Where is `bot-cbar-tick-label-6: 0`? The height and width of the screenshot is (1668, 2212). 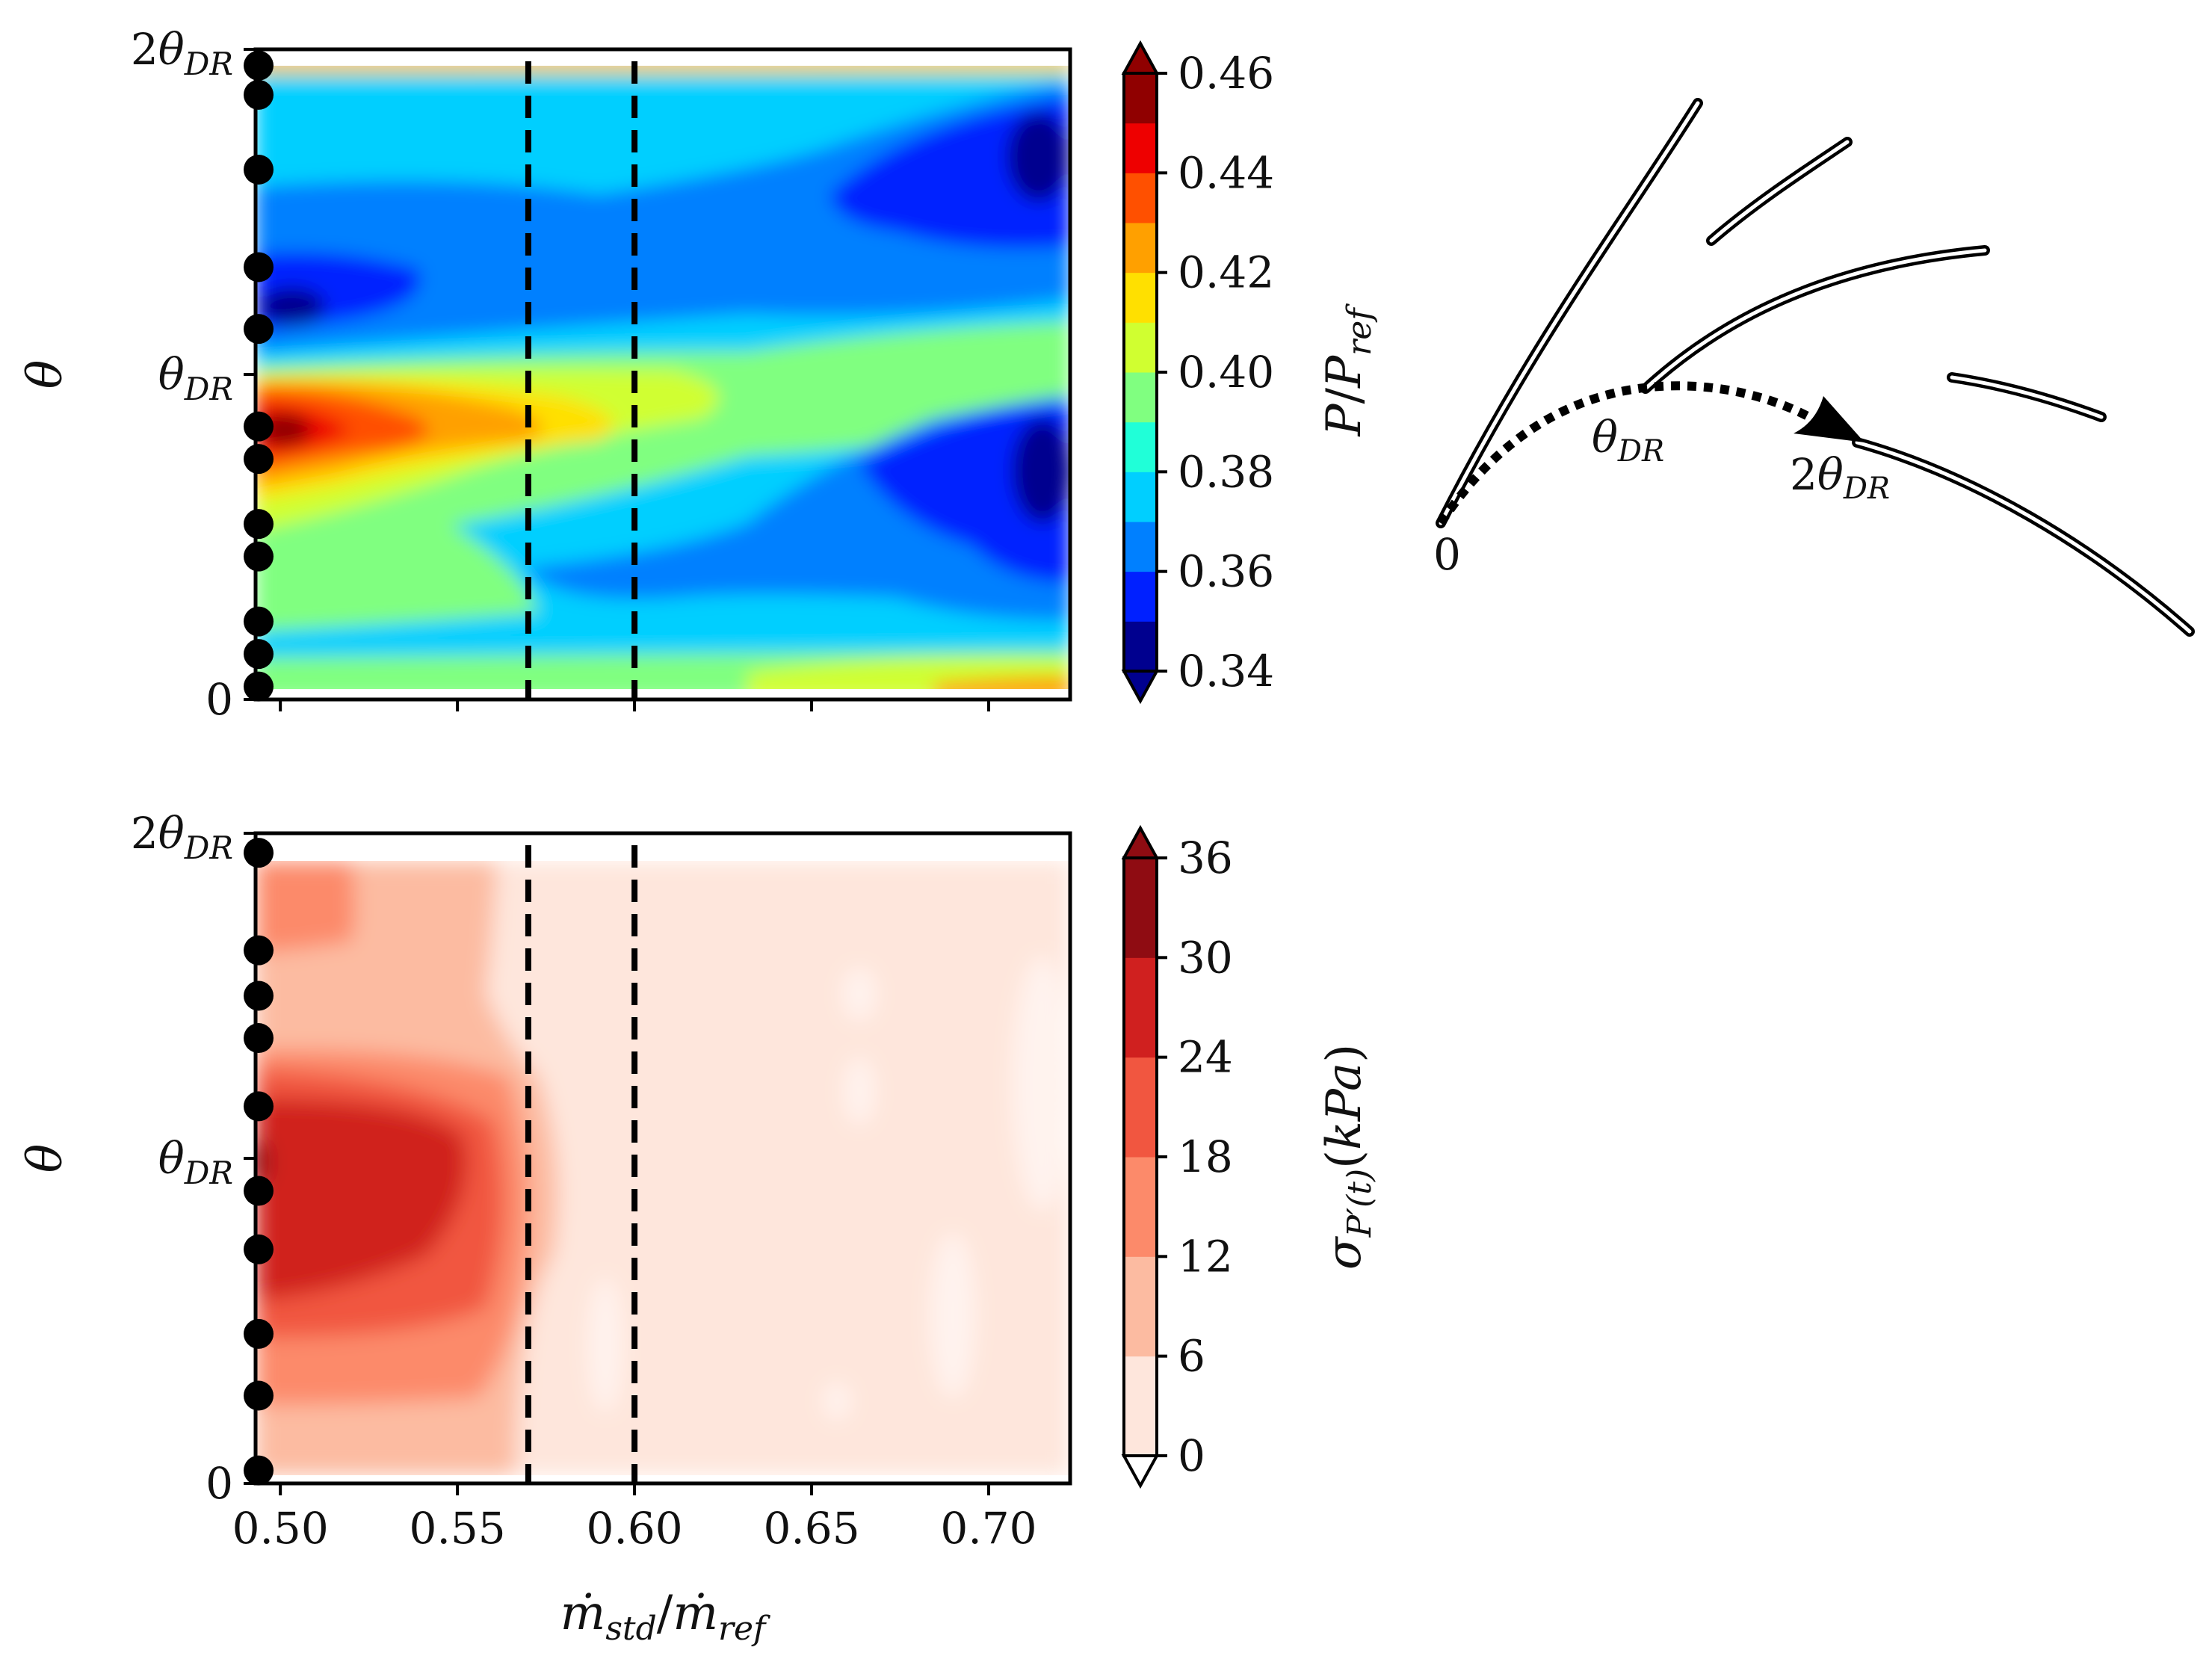 bot-cbar-tick-label-6: 0 is located at coordinates (1191, 1455).